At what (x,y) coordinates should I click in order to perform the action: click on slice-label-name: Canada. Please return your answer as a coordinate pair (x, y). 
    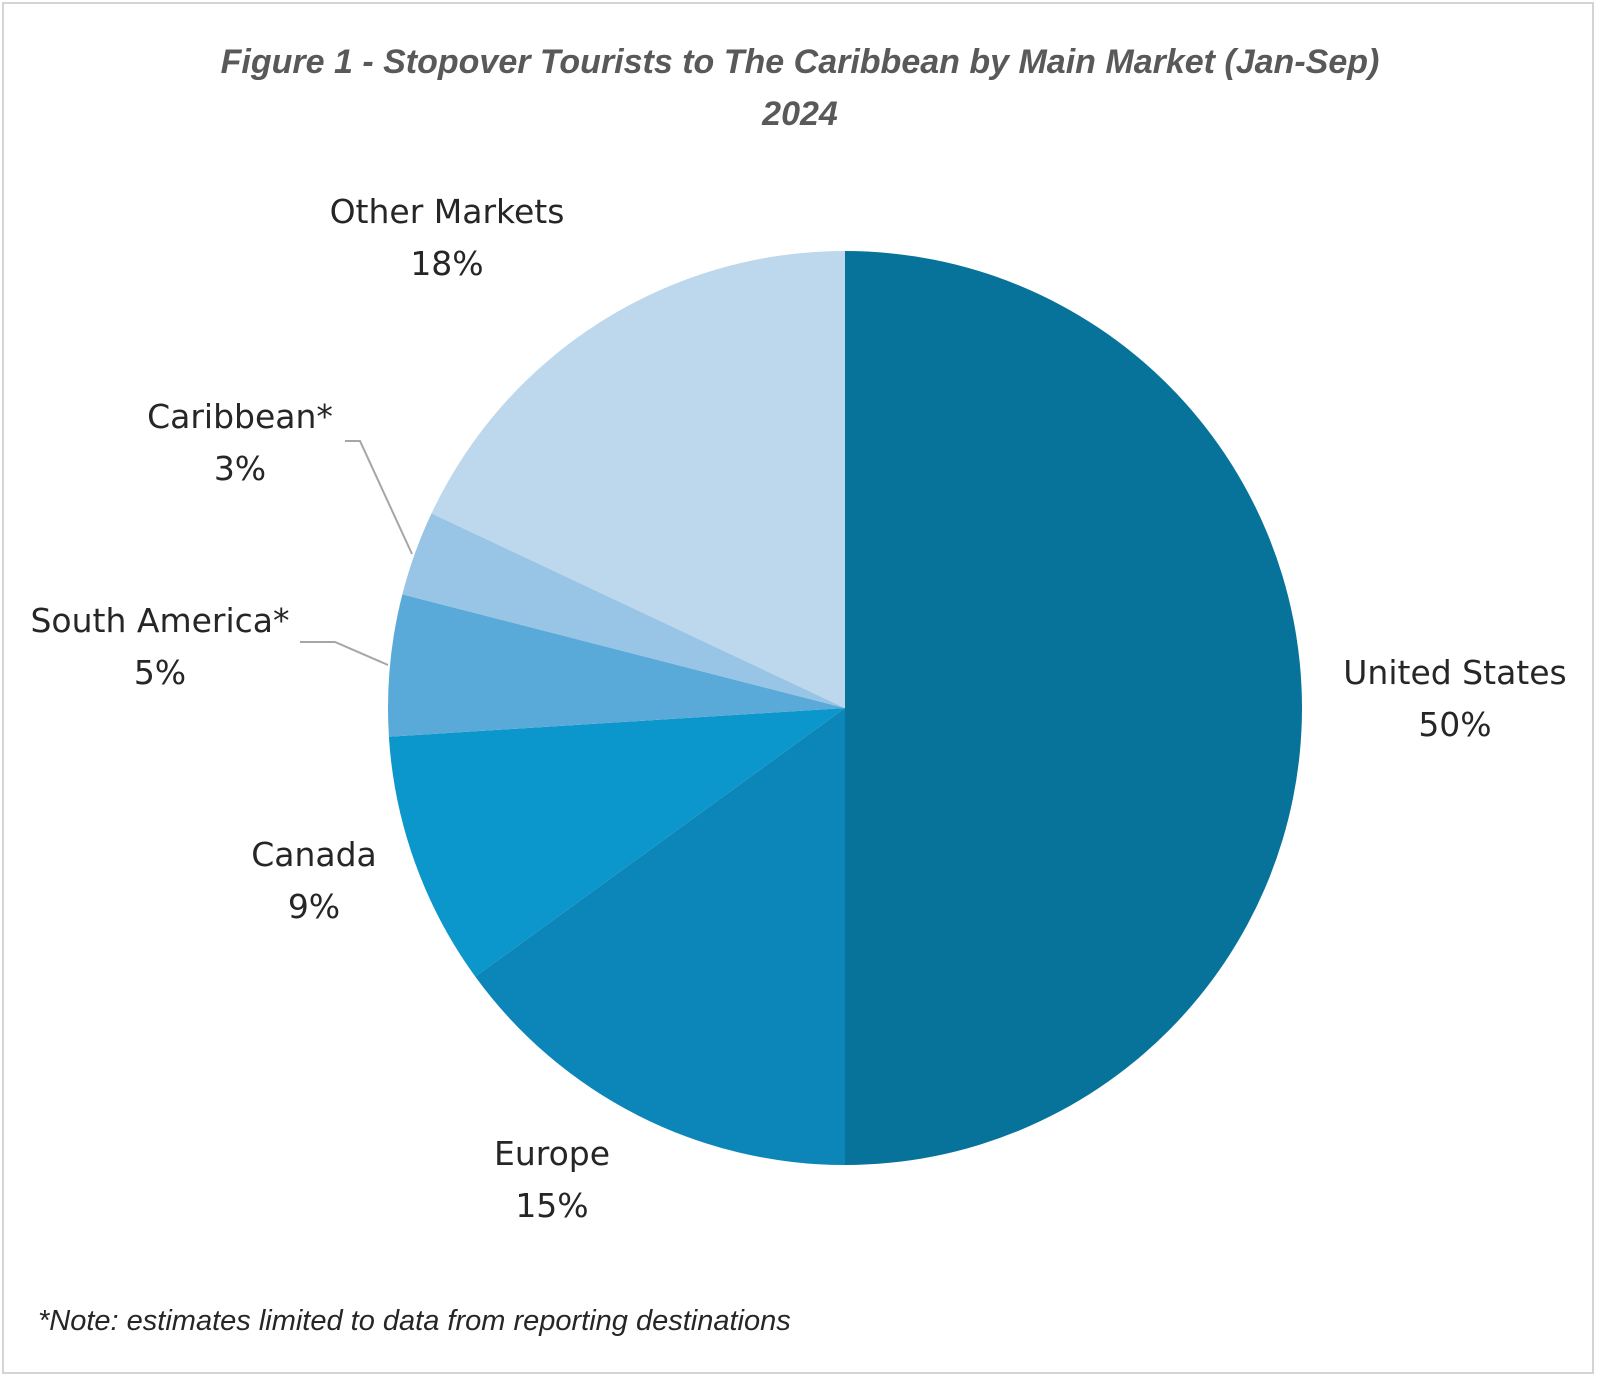
    Looking at the image, I should click on (314, 854).